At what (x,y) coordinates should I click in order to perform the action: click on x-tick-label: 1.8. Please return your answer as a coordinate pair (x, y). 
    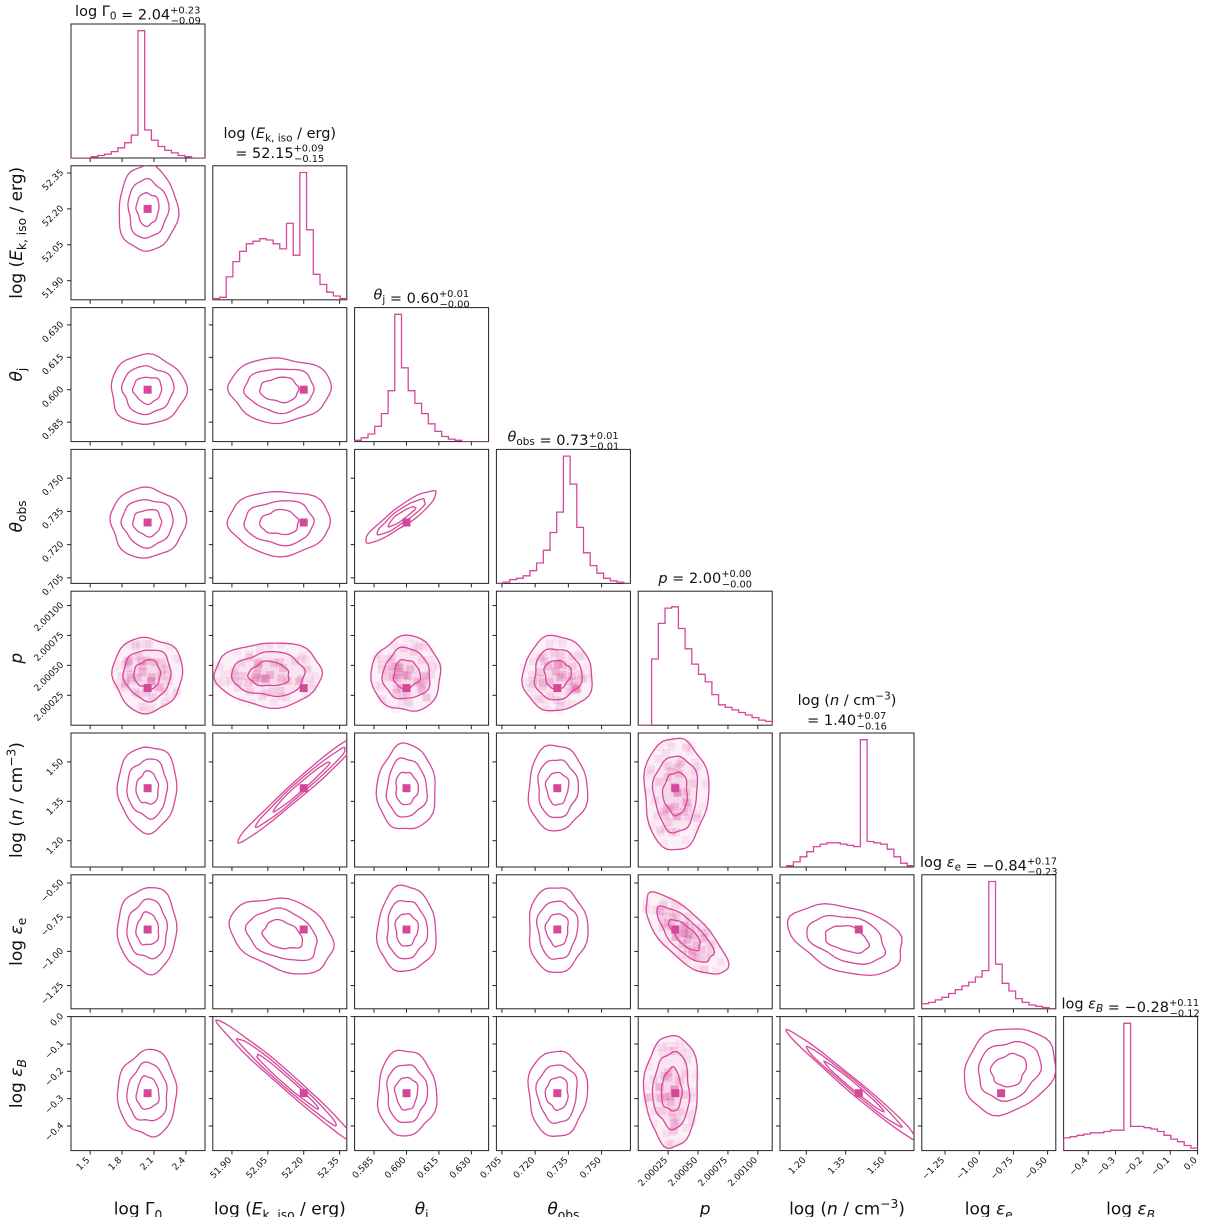
    Looking at the image, I should click on (115, 1163).